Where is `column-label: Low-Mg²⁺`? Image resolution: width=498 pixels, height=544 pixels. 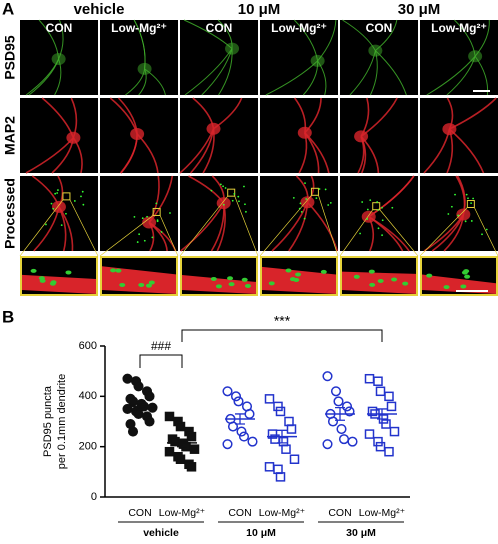 column-label: Low-Mg²⁺ is located at coordinates (139, 28).